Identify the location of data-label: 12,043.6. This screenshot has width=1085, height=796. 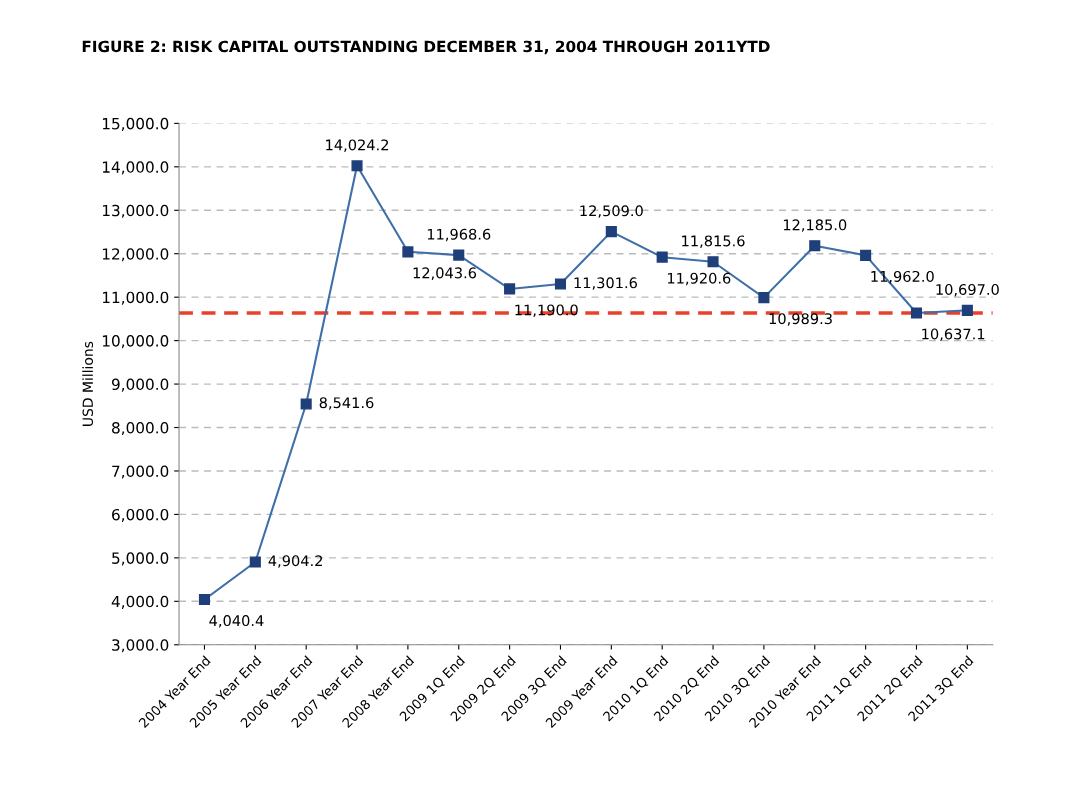
(445, 273).